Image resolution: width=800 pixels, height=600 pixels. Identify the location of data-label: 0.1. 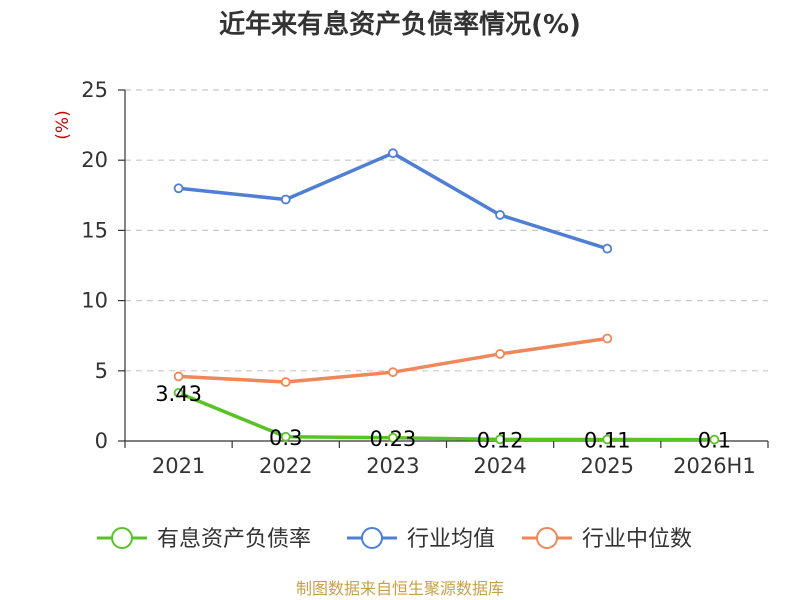
(714, 441).